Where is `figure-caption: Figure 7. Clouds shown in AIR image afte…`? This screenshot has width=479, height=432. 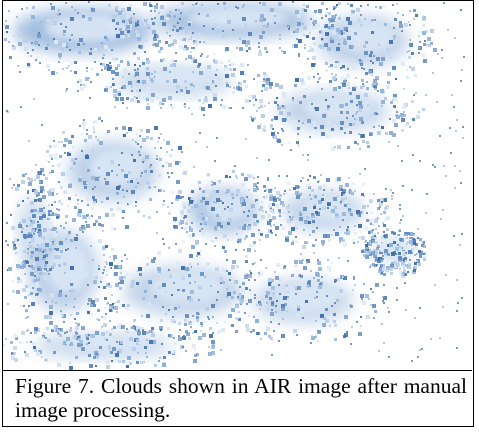
figure-caption: Figure 7. Clouds shown in AIR image afte… is located at coordinates (241, 398).